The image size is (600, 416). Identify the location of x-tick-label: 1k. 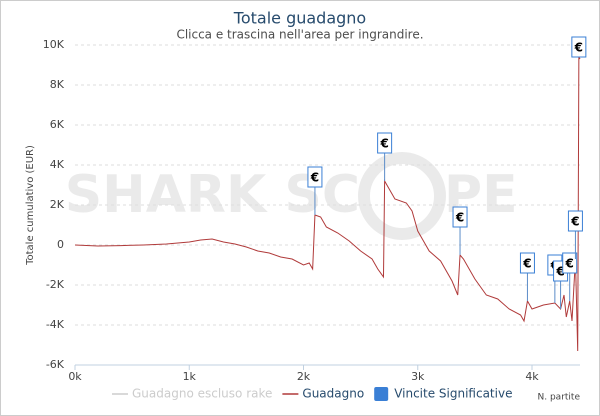
(190, 376).